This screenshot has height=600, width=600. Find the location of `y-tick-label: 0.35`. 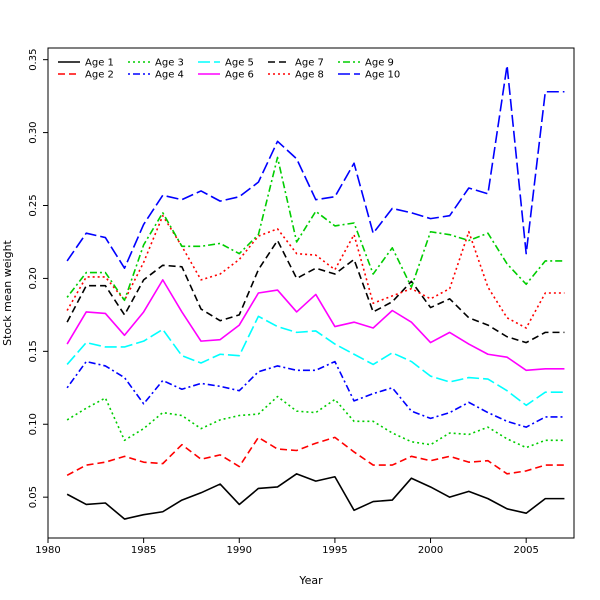

y-tick-label: 0.35 is located at coordinates (33, 60).